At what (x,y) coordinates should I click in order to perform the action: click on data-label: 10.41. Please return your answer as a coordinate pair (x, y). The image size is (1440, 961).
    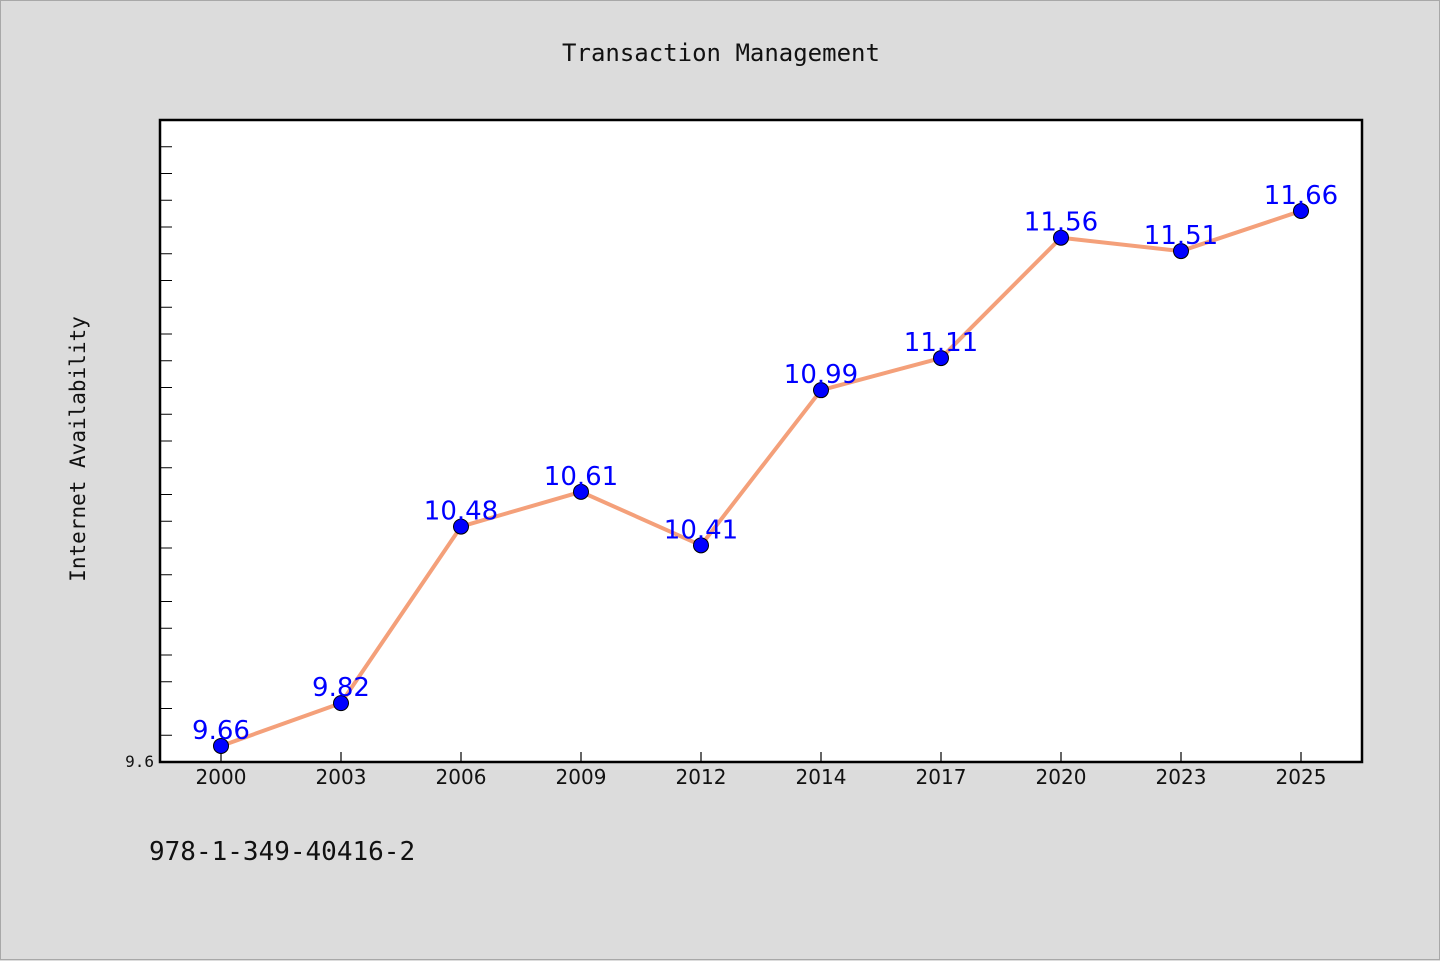
    Looking at the image, I should click on (701, 530).